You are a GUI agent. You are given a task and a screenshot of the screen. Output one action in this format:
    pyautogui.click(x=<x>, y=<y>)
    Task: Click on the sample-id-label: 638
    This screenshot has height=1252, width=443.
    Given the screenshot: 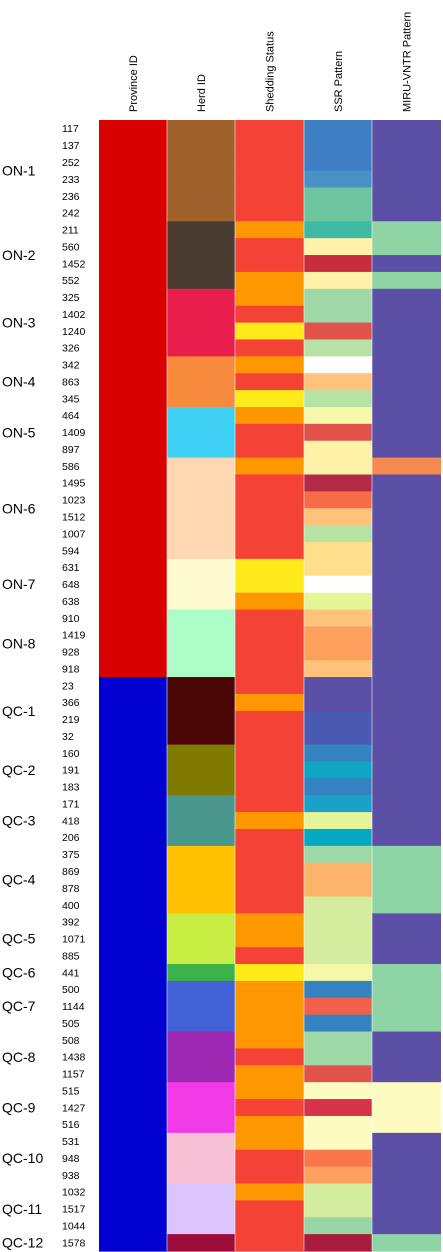 What is the action you would take?
    pyautogui.click(x=71, y=602)
    